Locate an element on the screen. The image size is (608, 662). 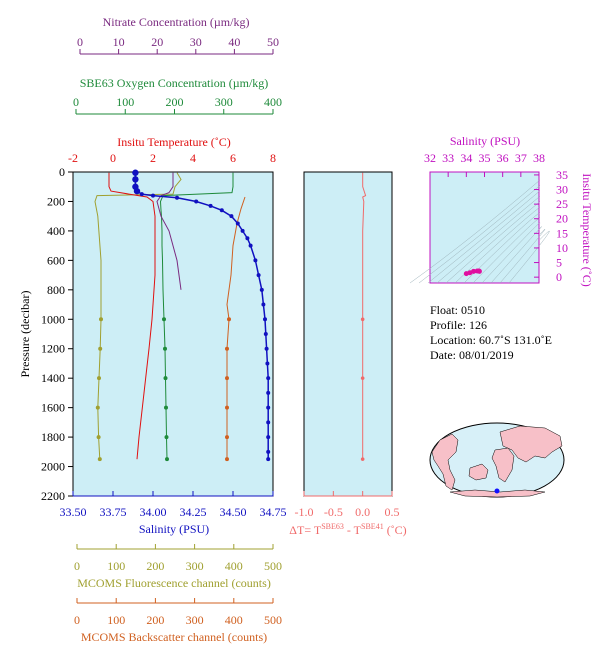
delta-t-axis-label: ΔT= TSBE63 - TSBE41 (˚C) is located at coordinates (347, 529).